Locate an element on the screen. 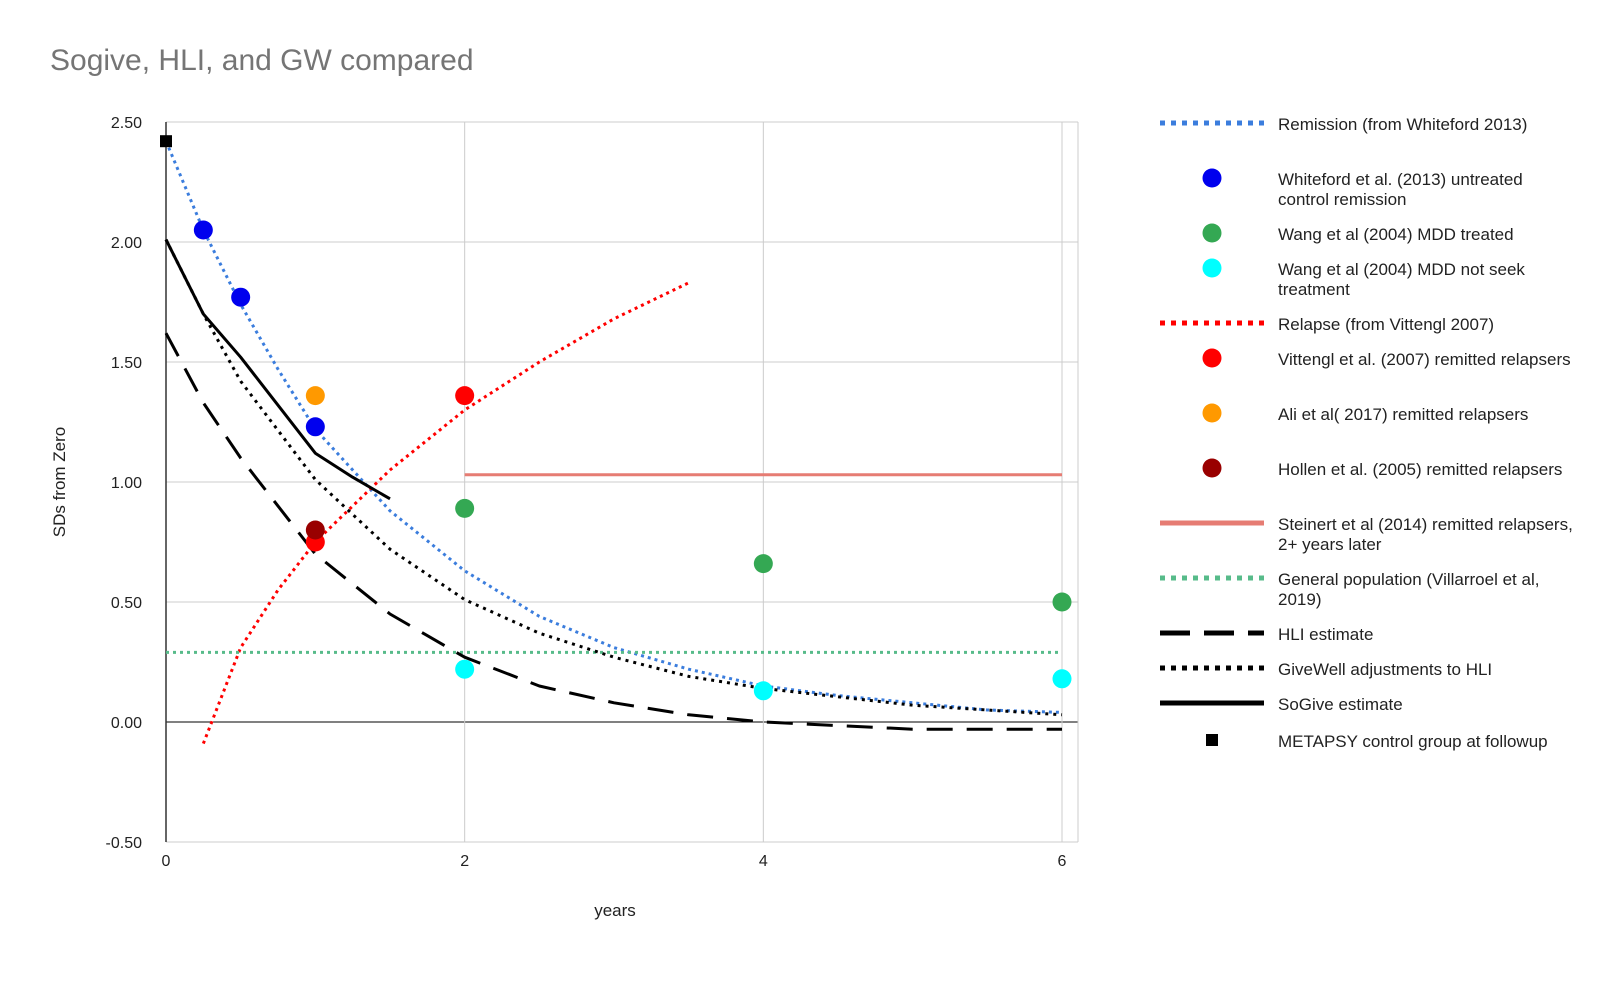  legend-item-givewell-adjustments-to-hli: GiveWell adjustments to HLI is located at coordinates (1370, 680).